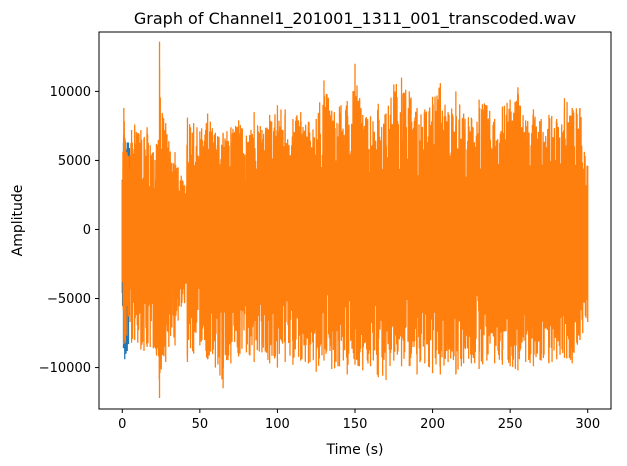  I want to click on x-tick-label: 300, so click(587, 424).